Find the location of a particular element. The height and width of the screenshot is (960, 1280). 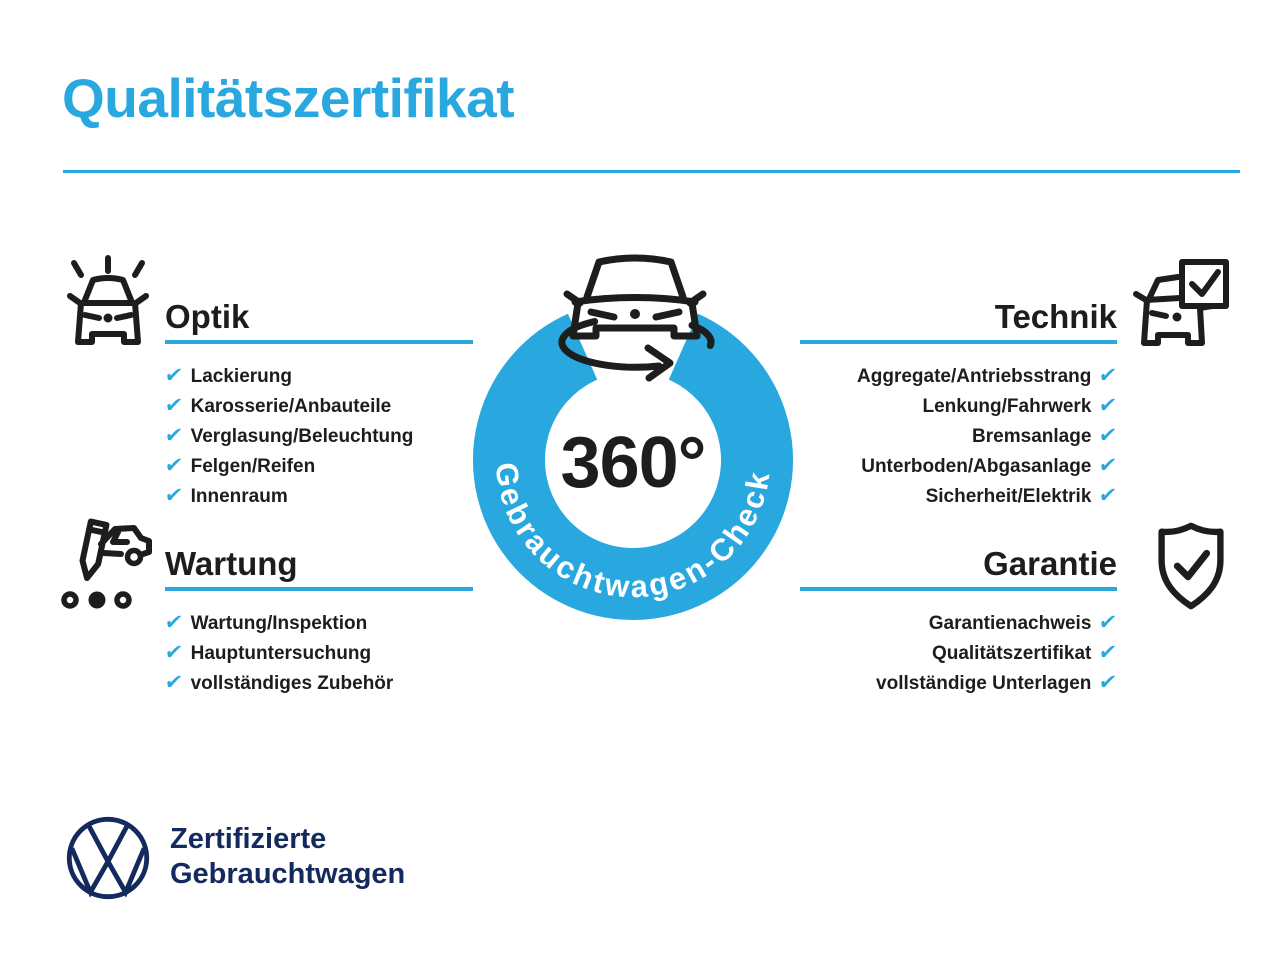

degree-label: 360° is located at coordinates (633, 463).